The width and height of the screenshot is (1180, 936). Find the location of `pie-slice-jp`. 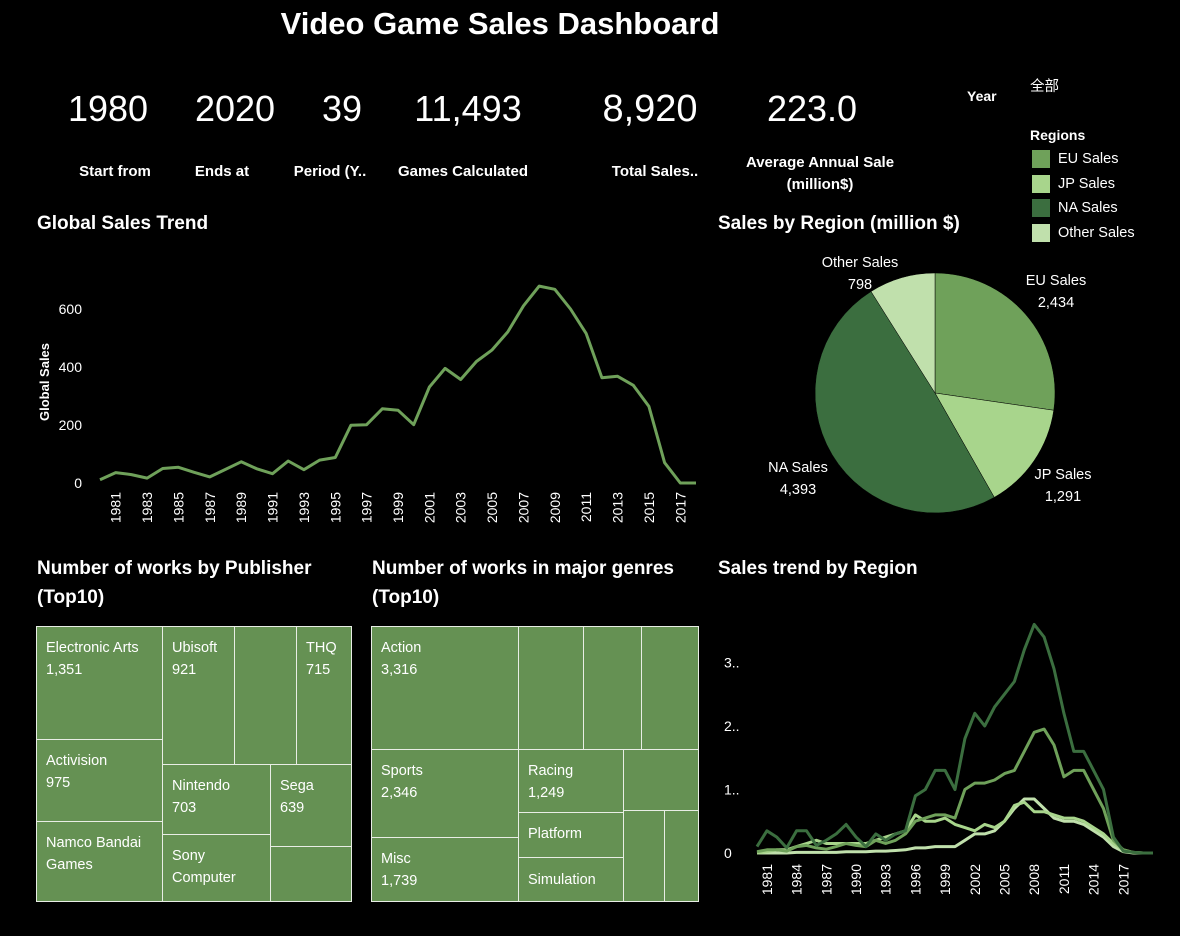

pie-slice-jp is located at coordinates (994, 445).